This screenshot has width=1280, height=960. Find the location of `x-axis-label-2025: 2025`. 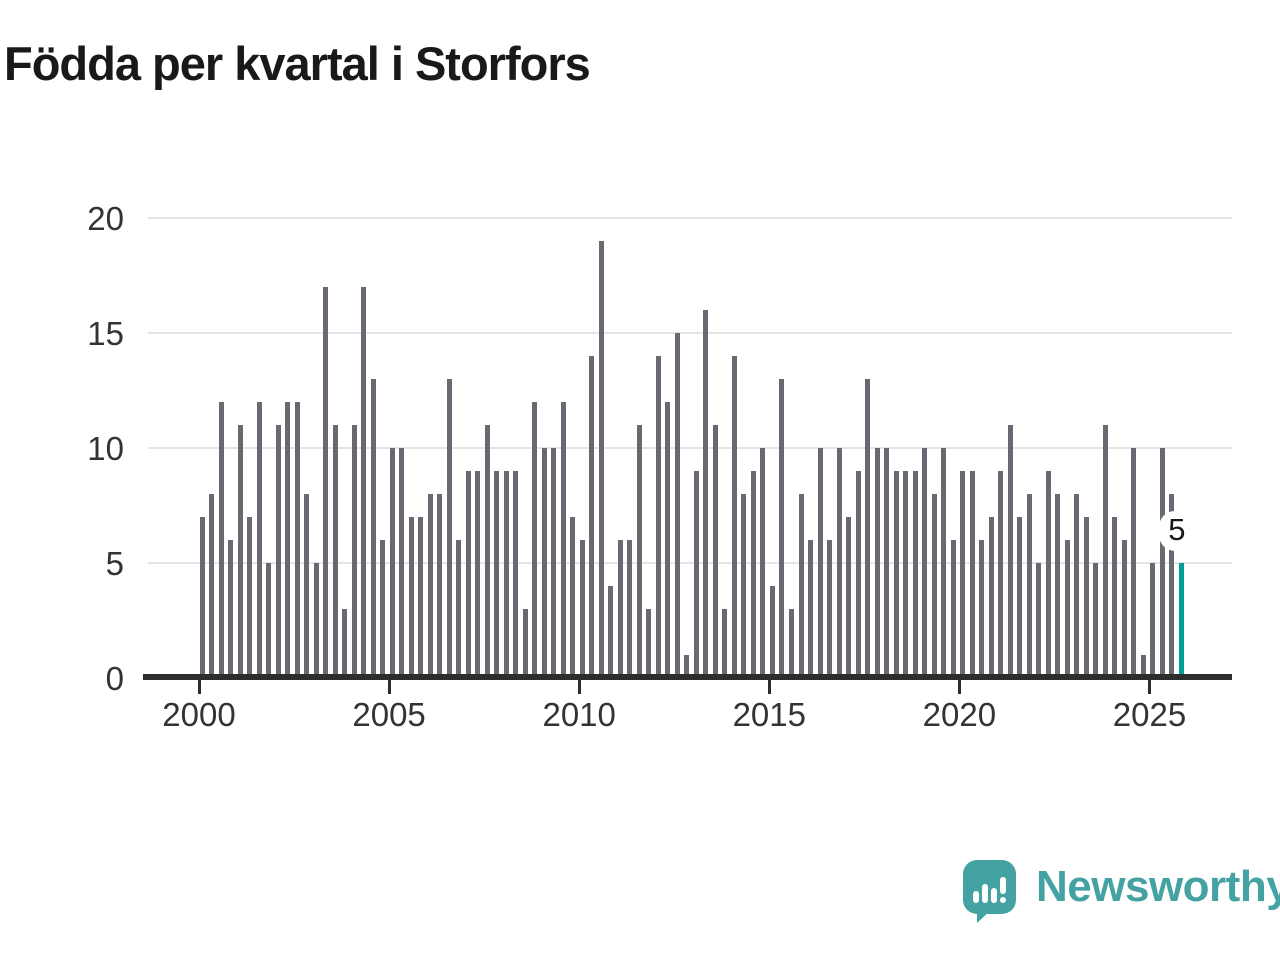

x-axis-label-2025: 2025 is located at coordinates (1149, 714).